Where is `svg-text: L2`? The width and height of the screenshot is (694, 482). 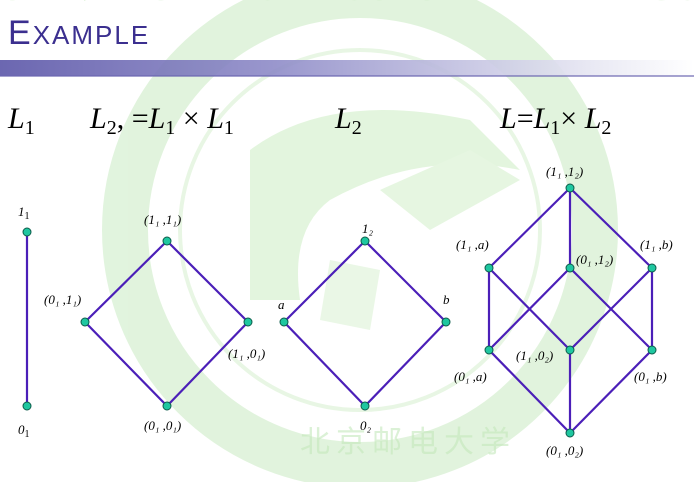
svg-text: L2 is located at coordinates (348, 120).